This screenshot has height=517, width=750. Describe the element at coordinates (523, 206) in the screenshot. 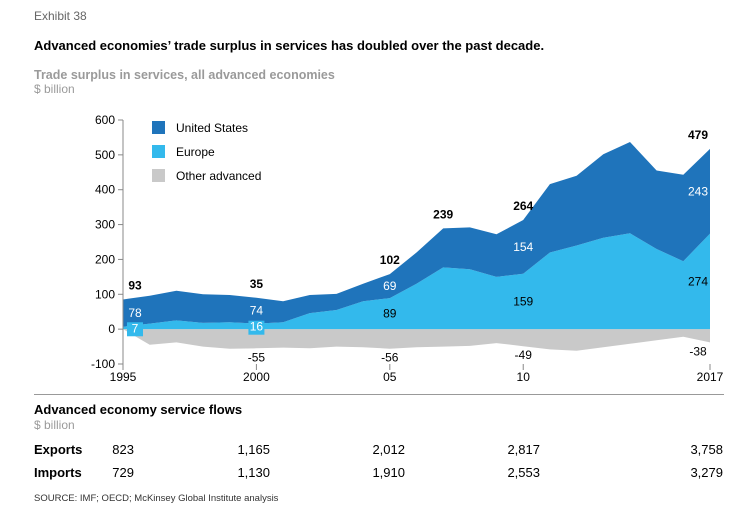

I see `total-label: 264` at that location.